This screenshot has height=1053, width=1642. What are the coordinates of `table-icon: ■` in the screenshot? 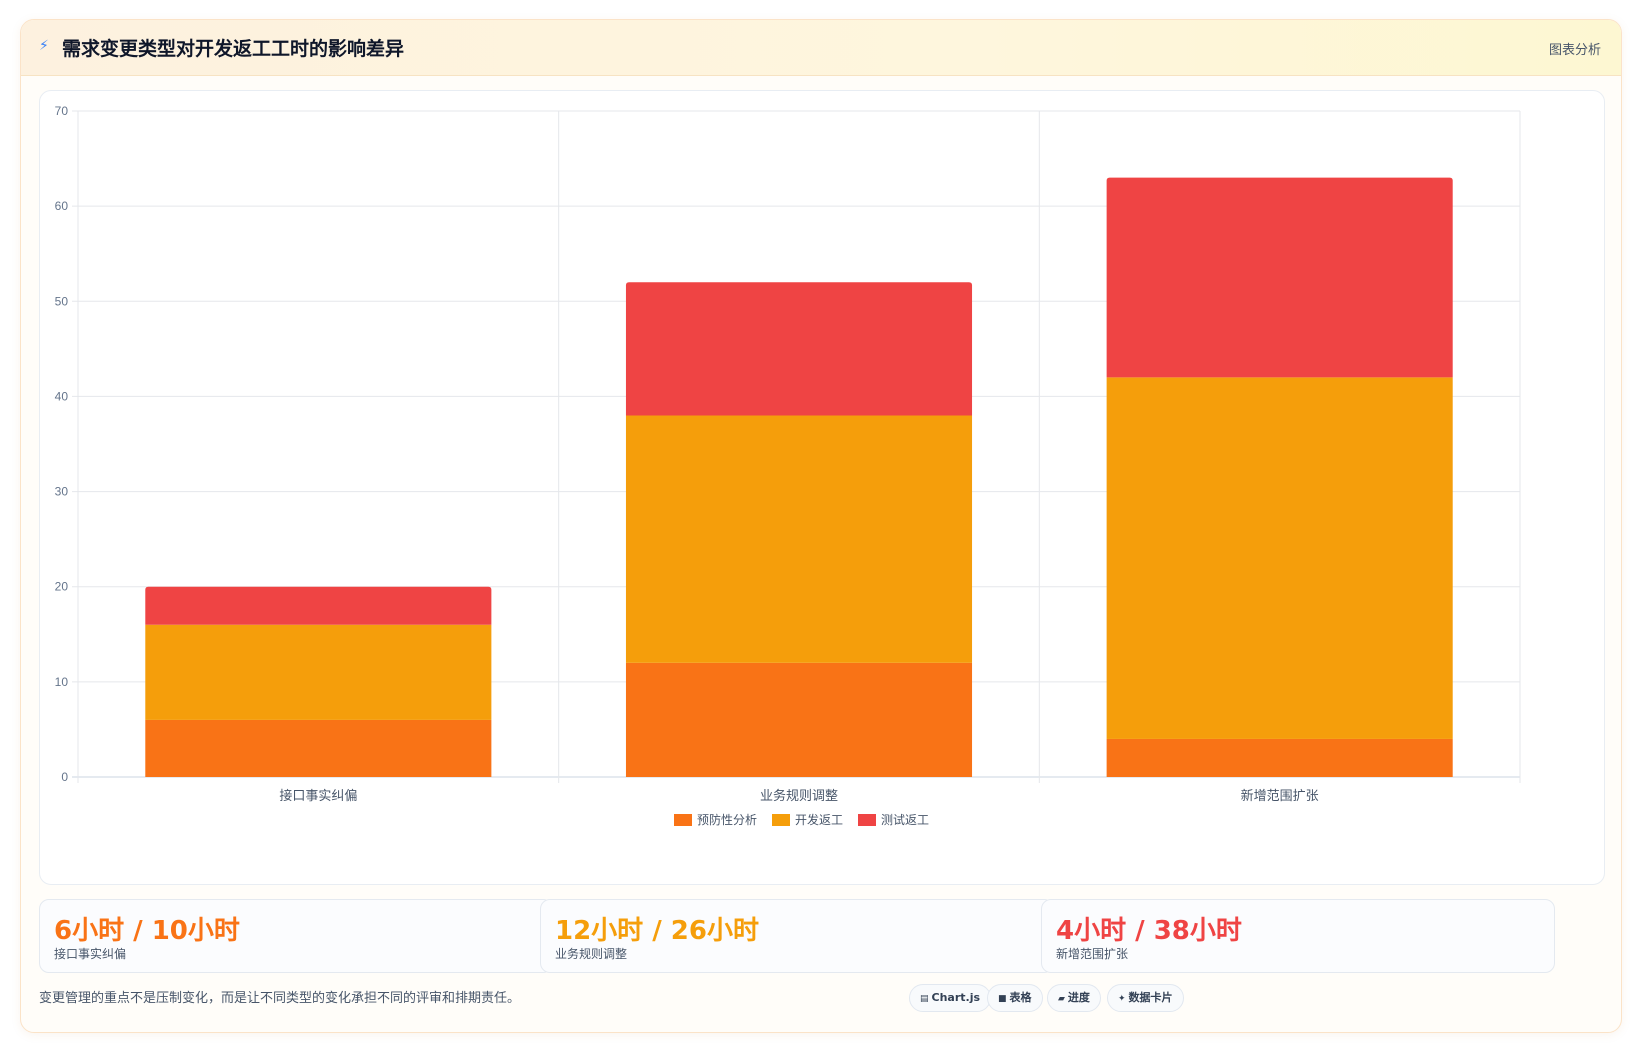 It's located at (1002, 999).